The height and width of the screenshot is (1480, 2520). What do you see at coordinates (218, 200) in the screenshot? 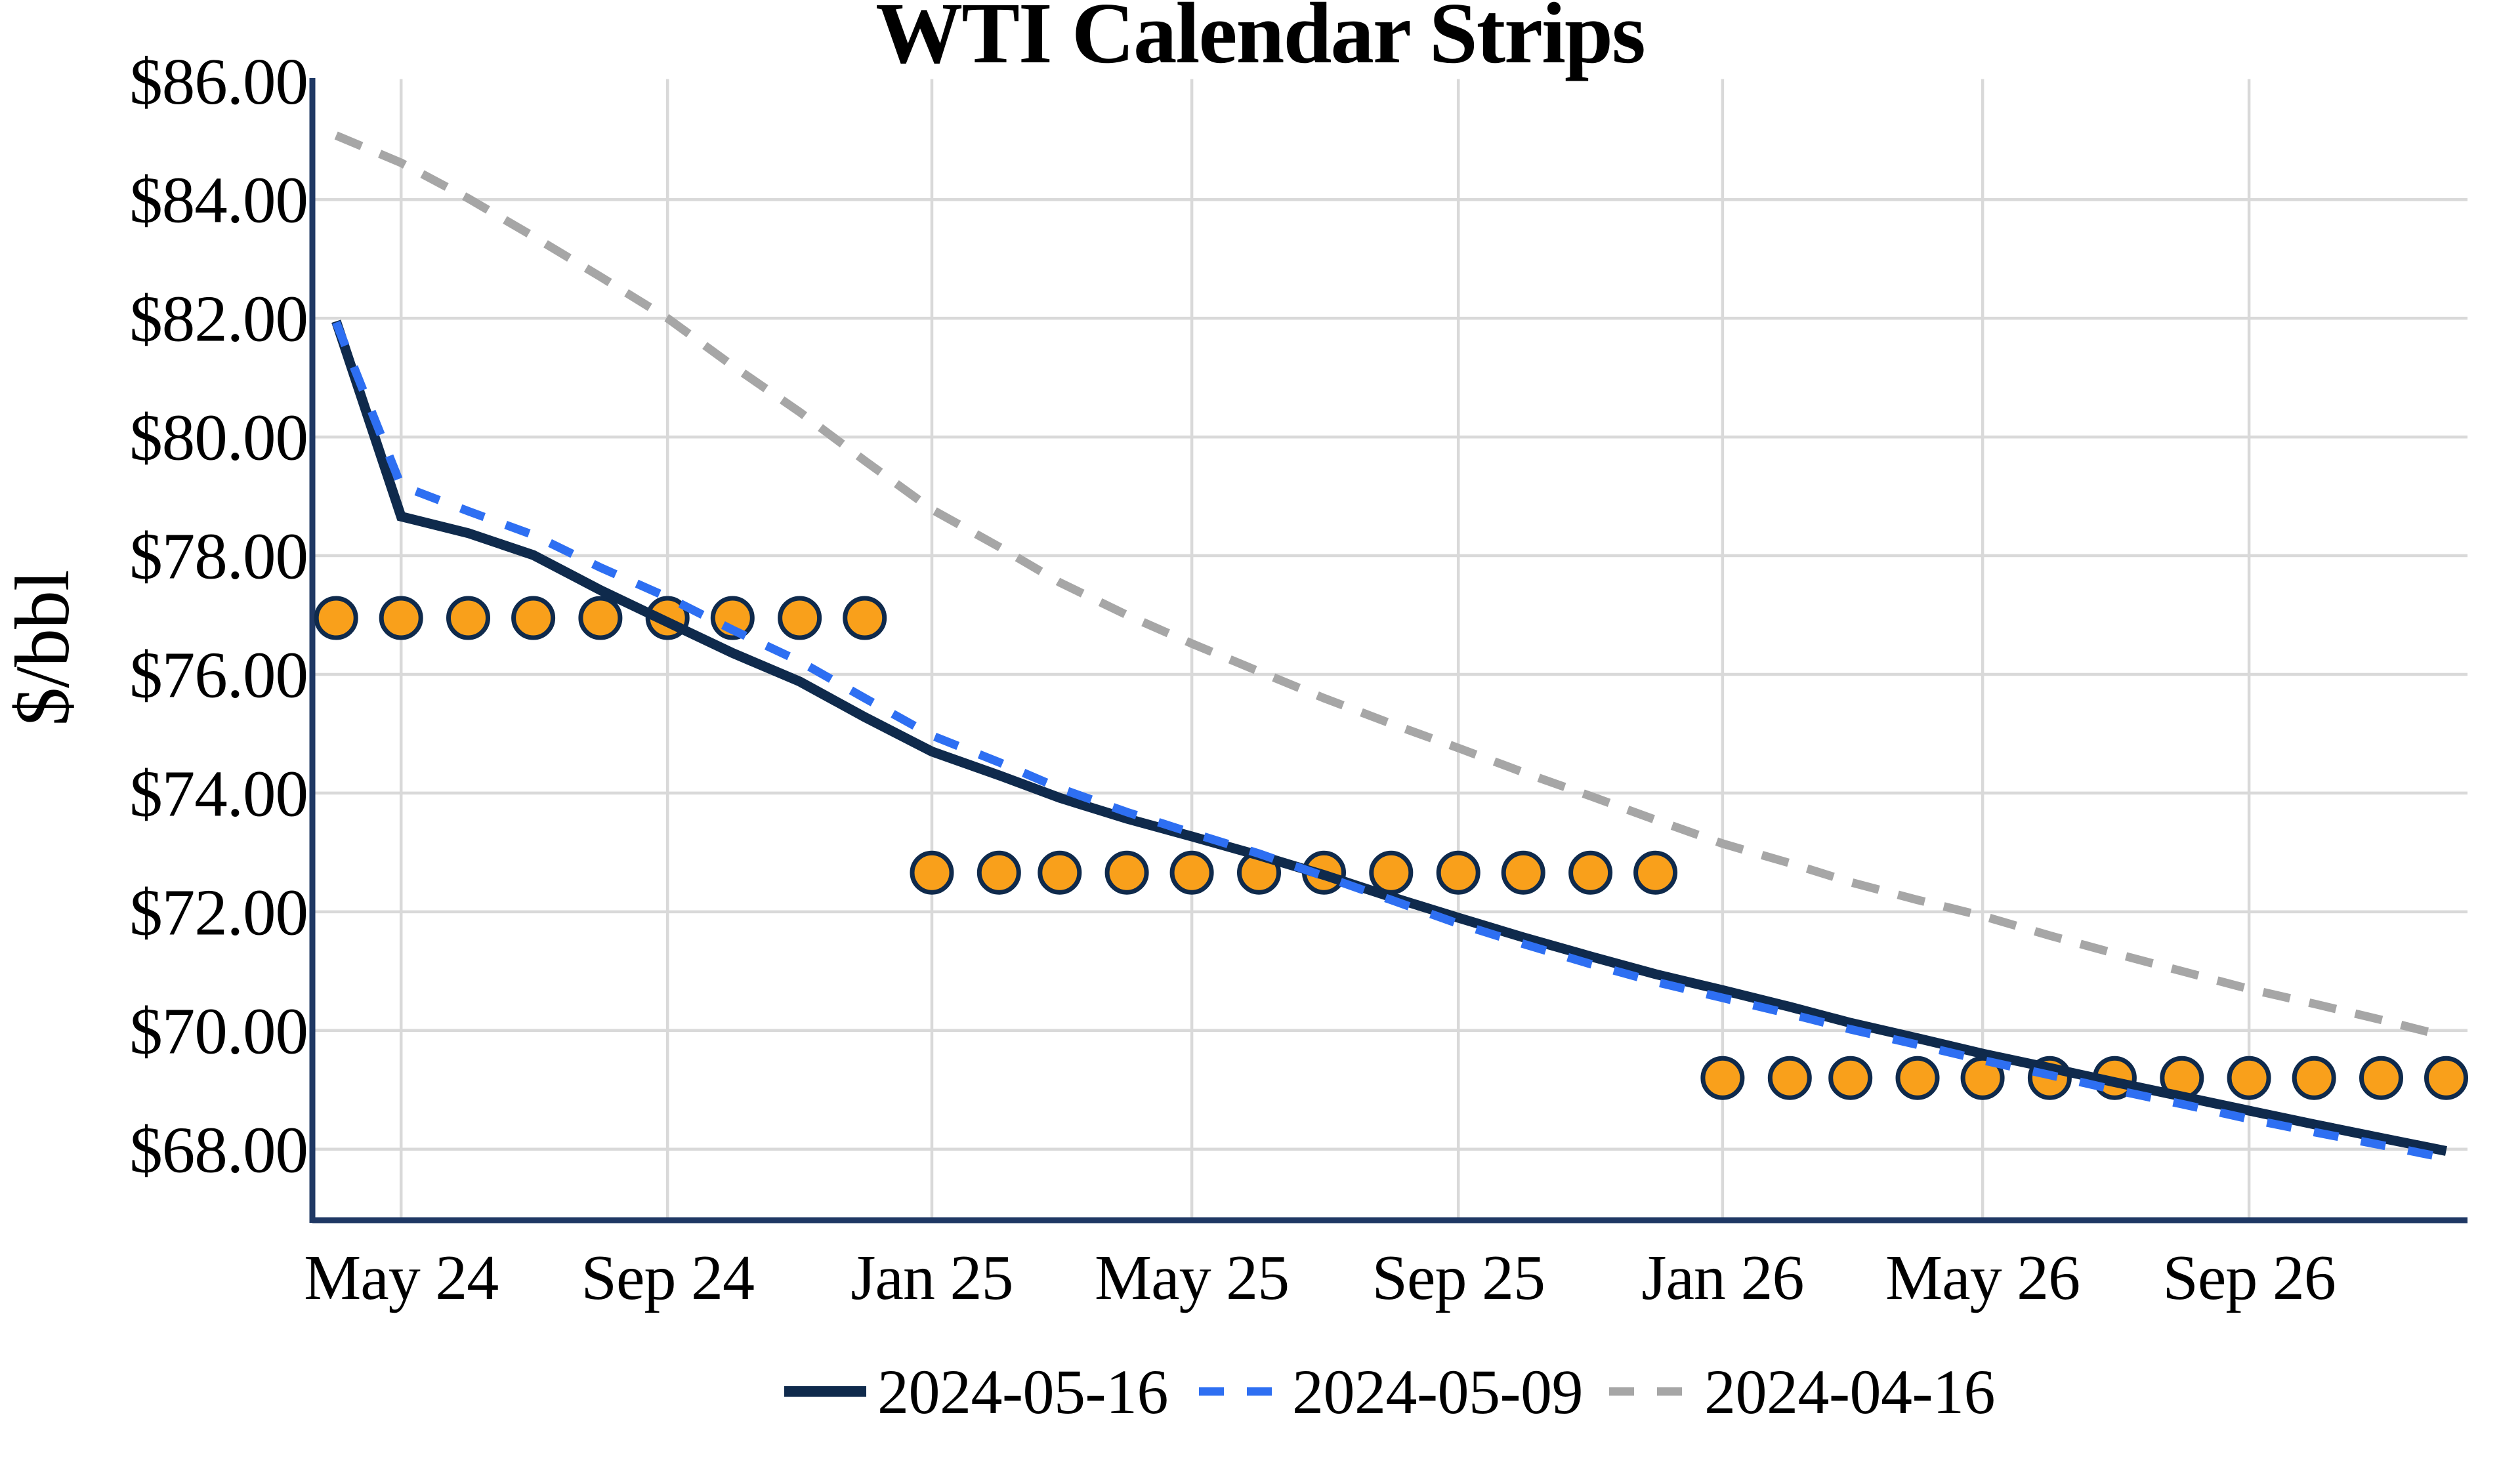
I see `svg-text: $84.00` at bounding box center [218, 200].